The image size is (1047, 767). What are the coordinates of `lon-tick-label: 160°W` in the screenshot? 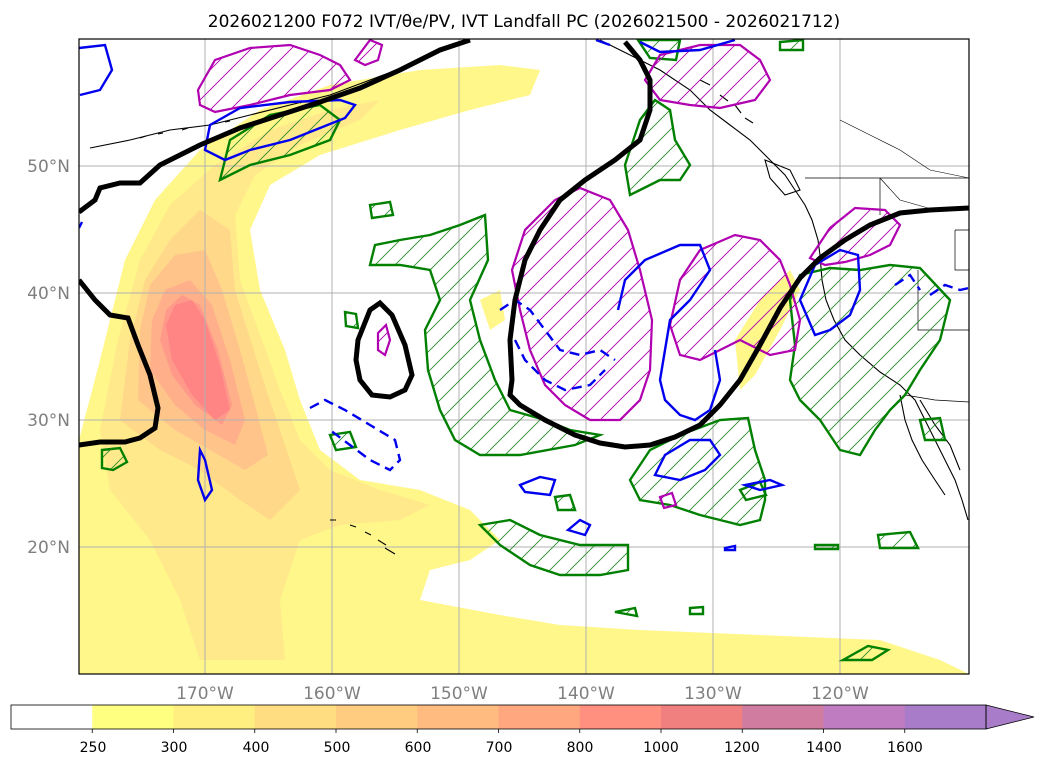 It's located at (332, 694).